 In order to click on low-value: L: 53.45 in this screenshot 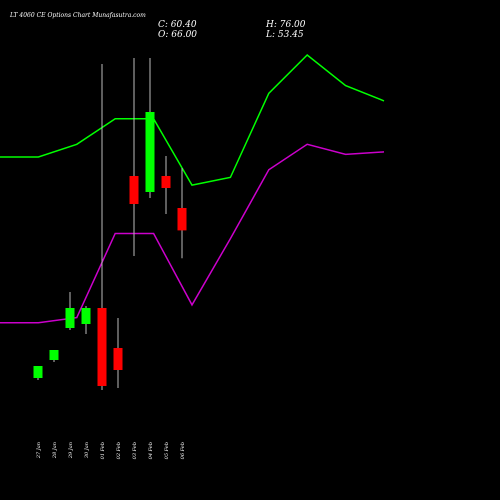, I will do `click(284, 35)`.